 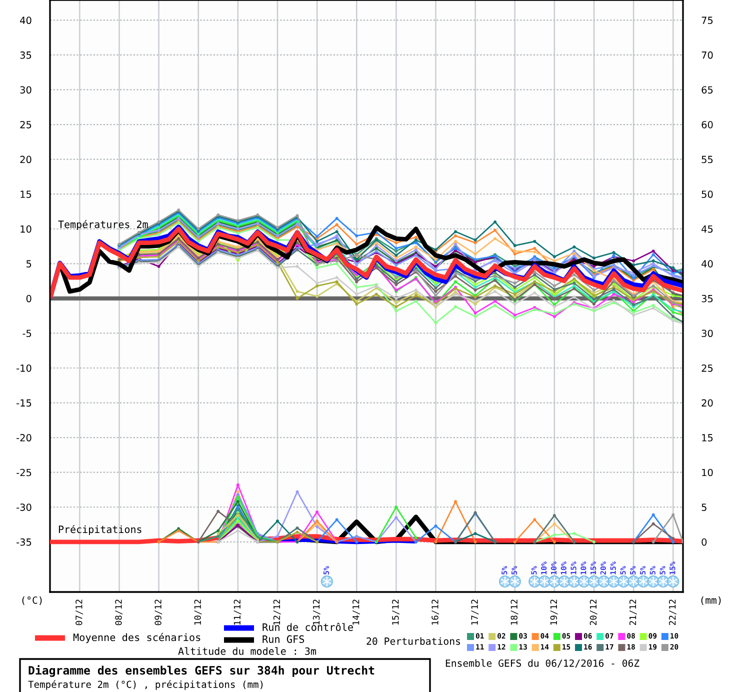 I want to click on y-tick-label: 30, so click(x=26, y=90).